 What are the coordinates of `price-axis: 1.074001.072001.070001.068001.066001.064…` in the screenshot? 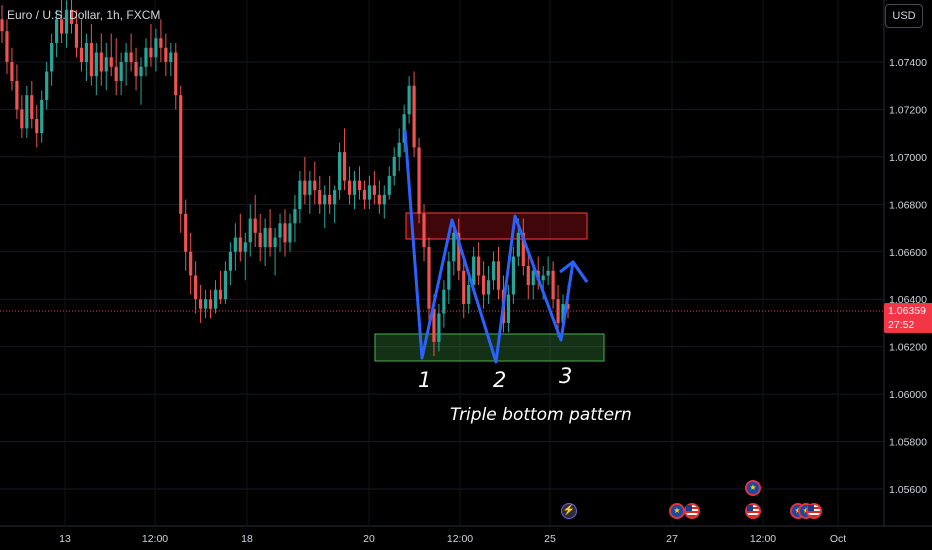 It's located at (908, 276).